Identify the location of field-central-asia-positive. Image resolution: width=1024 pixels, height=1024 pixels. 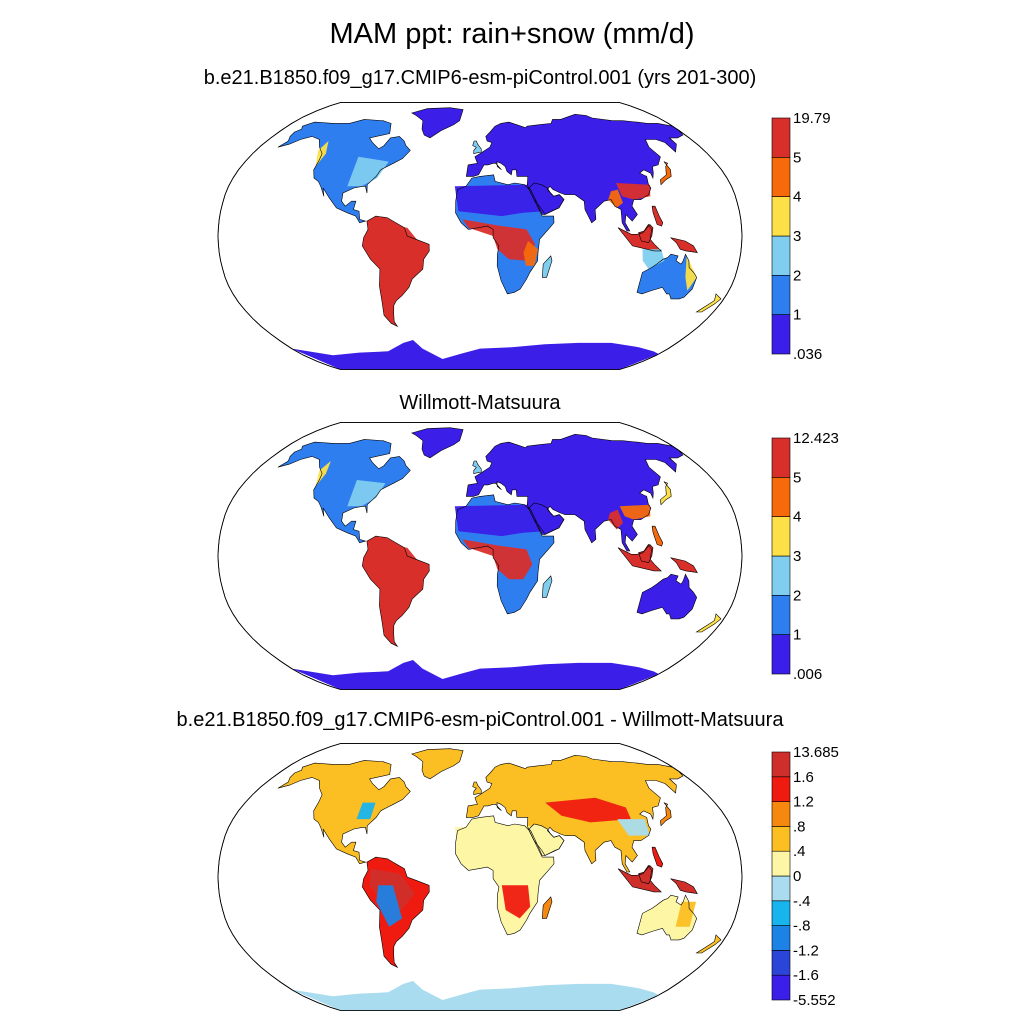
(588, 810).